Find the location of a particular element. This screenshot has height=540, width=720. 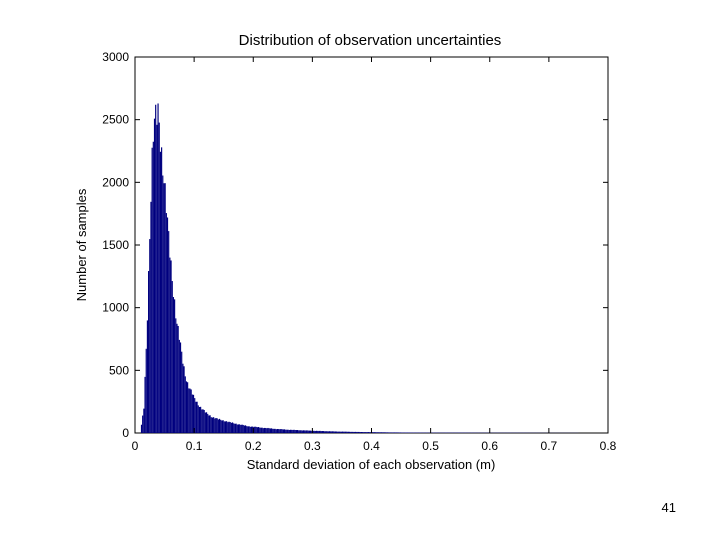

x-tick-label: 0.7 is located at coordinates (549, 446).